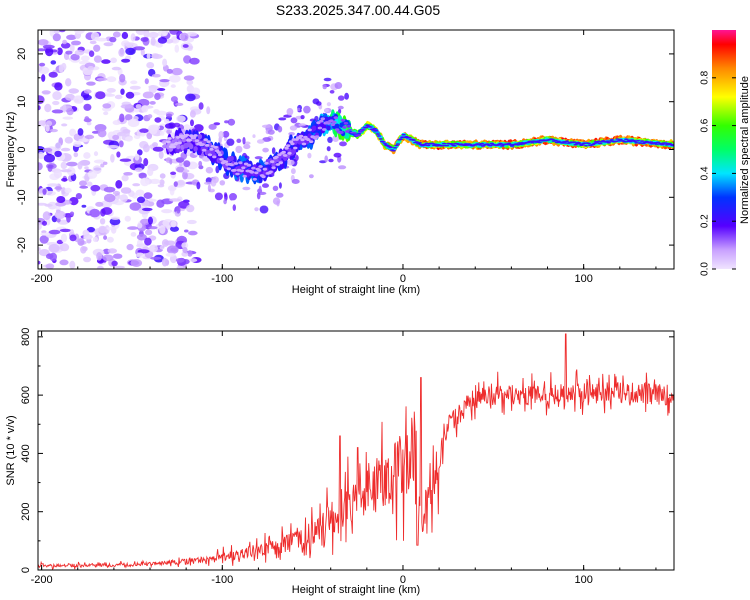 Image resolution: width=750 pixels, height=600 pixels. What do you see at coordinates (26, 453) in the screenshot?
I see `y-tick-label: 400` at bounding box center [26, 453].